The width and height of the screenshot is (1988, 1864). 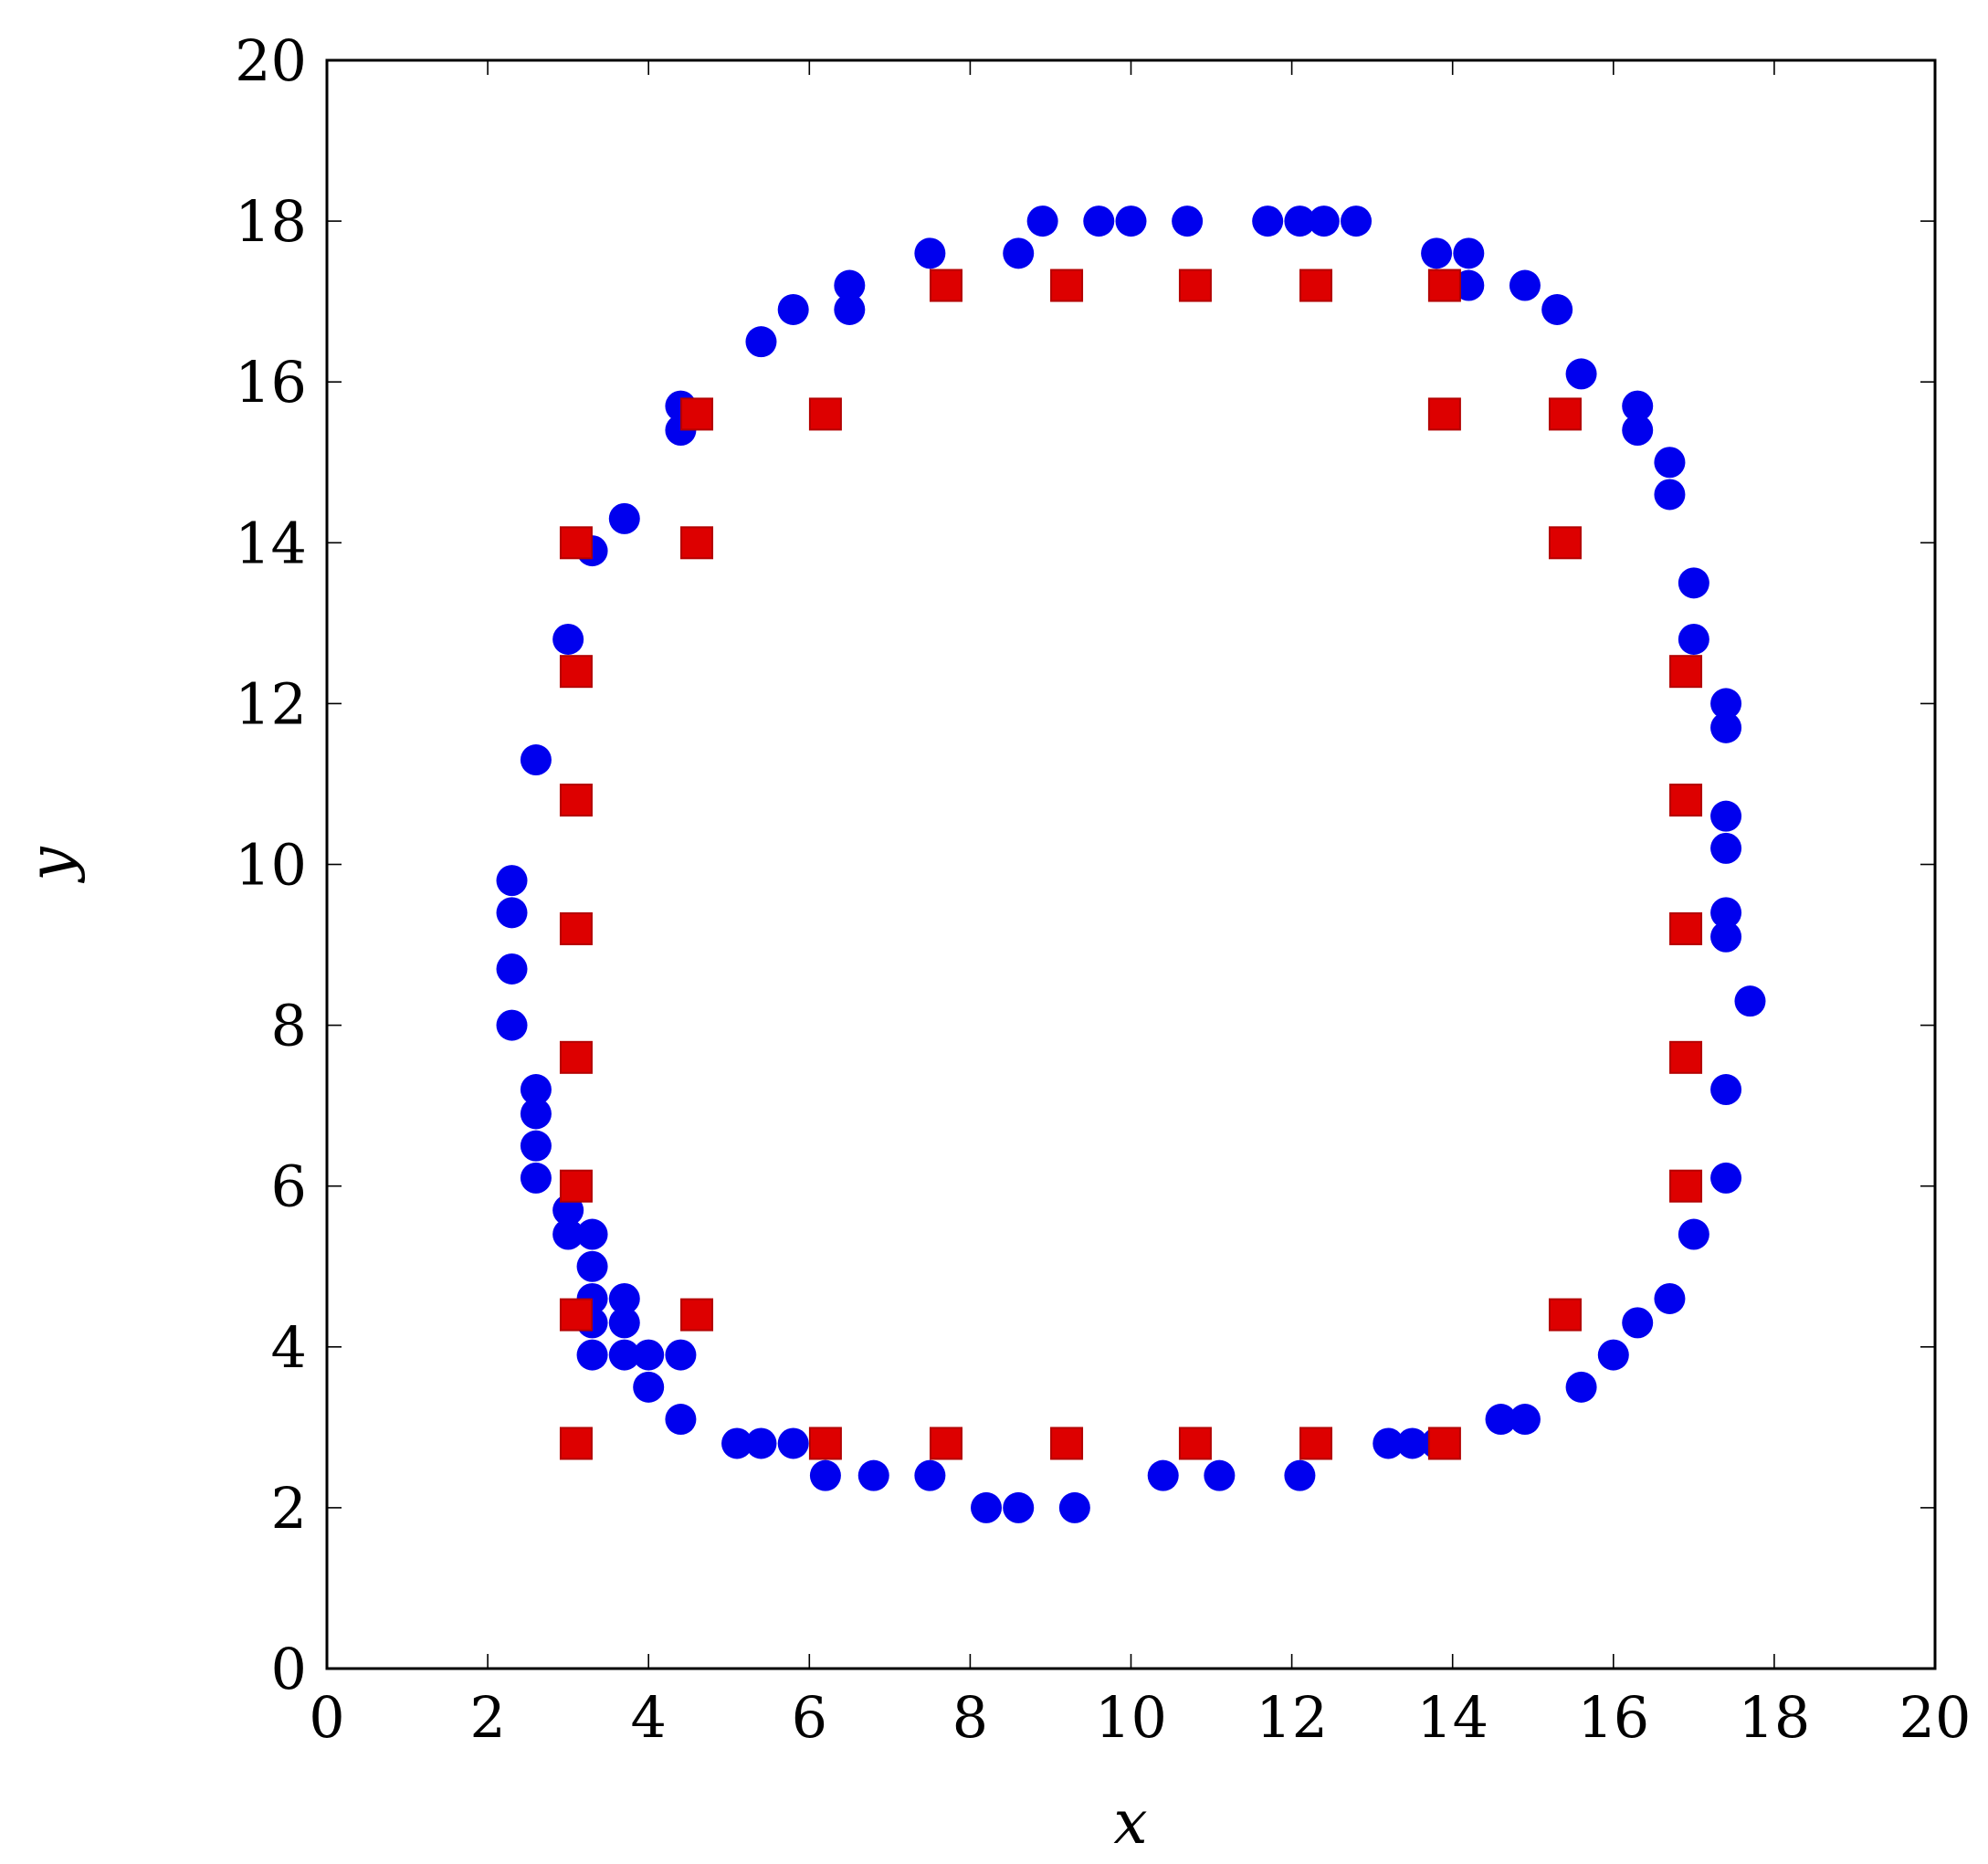 I want to click on y-tick-label: 12, so click(x=271, y=703).